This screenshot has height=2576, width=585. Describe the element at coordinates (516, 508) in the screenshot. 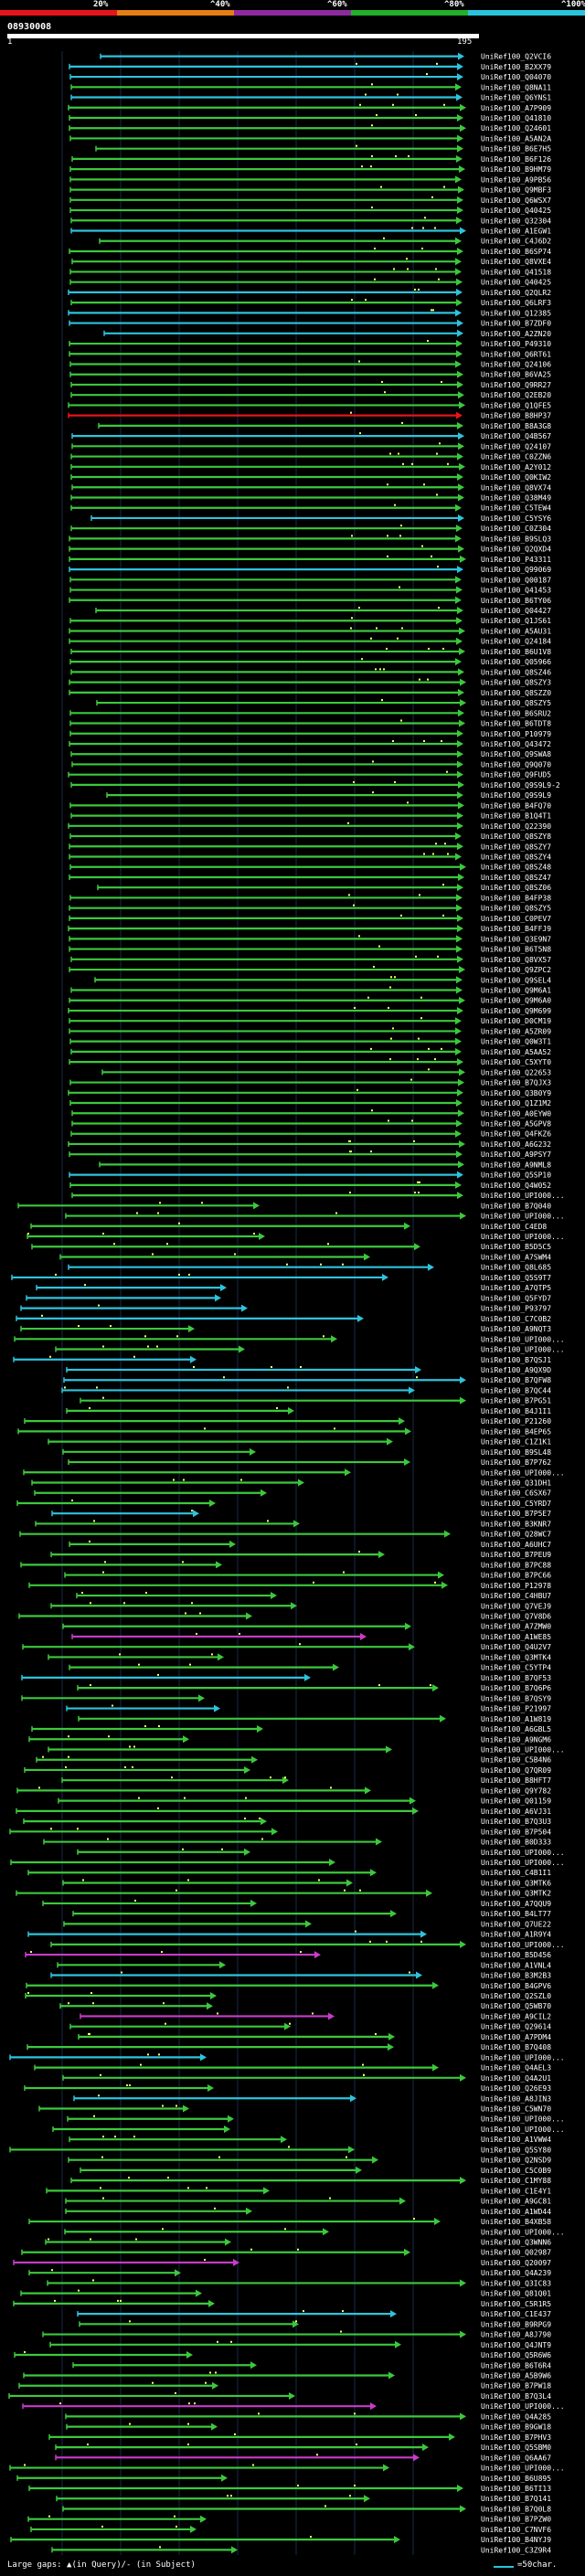

I see `hit-label: UniRef100_C5TEW4` at that location.